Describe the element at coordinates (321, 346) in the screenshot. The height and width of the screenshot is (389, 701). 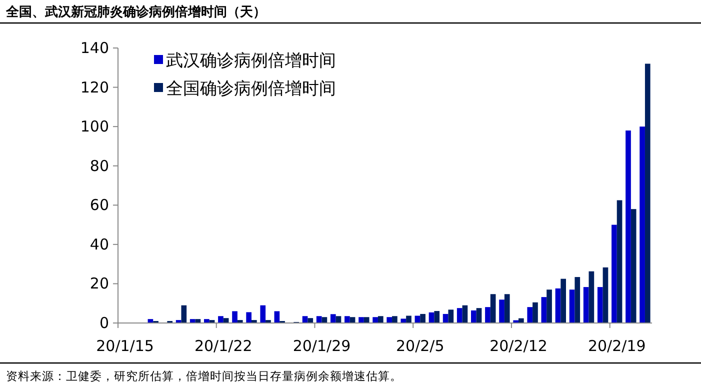
I see `x-tick-label: 20/1/29` at that location.